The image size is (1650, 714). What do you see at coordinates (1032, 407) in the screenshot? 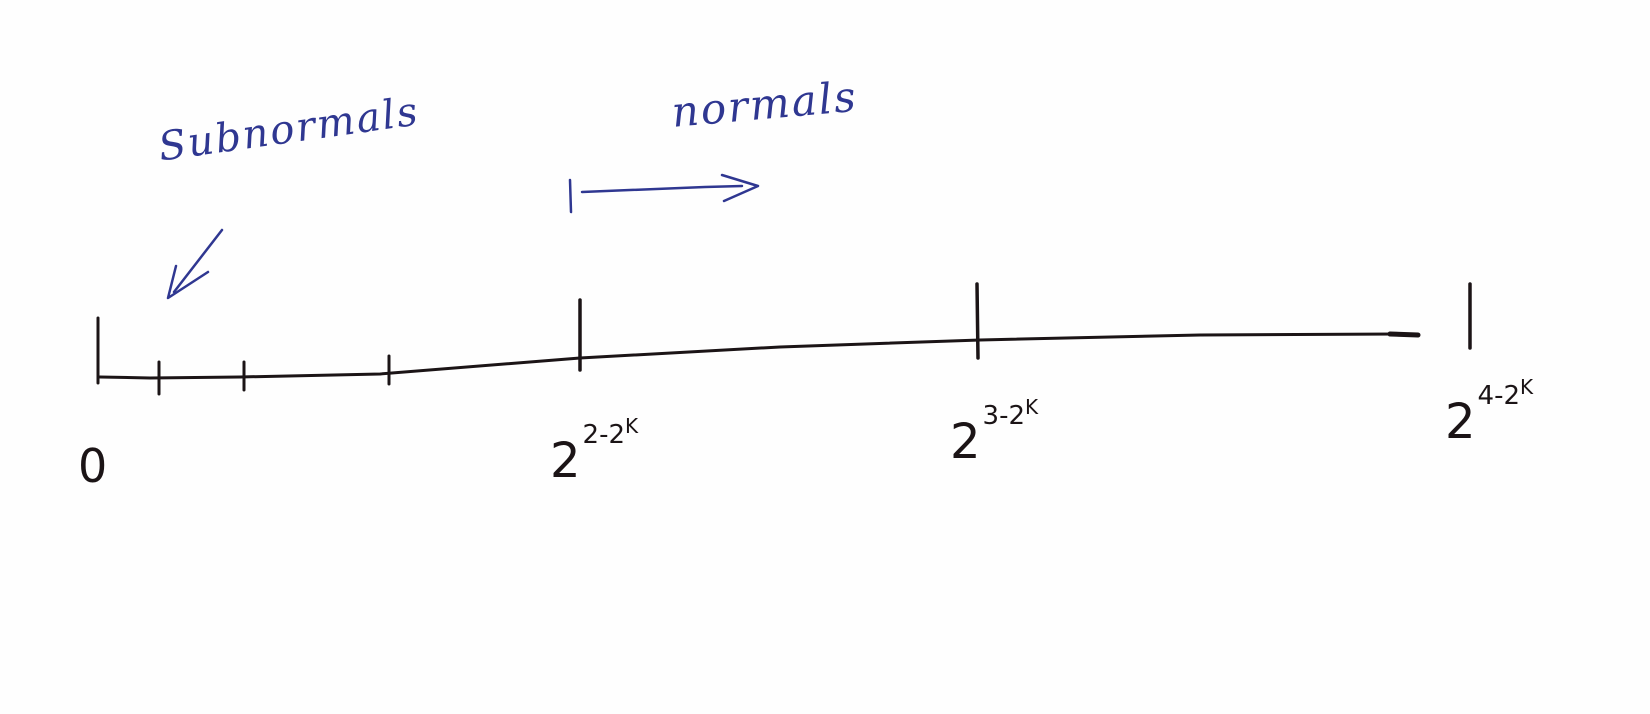
I see `tick-label-2-exponent-sup: K` at bounding box center [1032, 407].